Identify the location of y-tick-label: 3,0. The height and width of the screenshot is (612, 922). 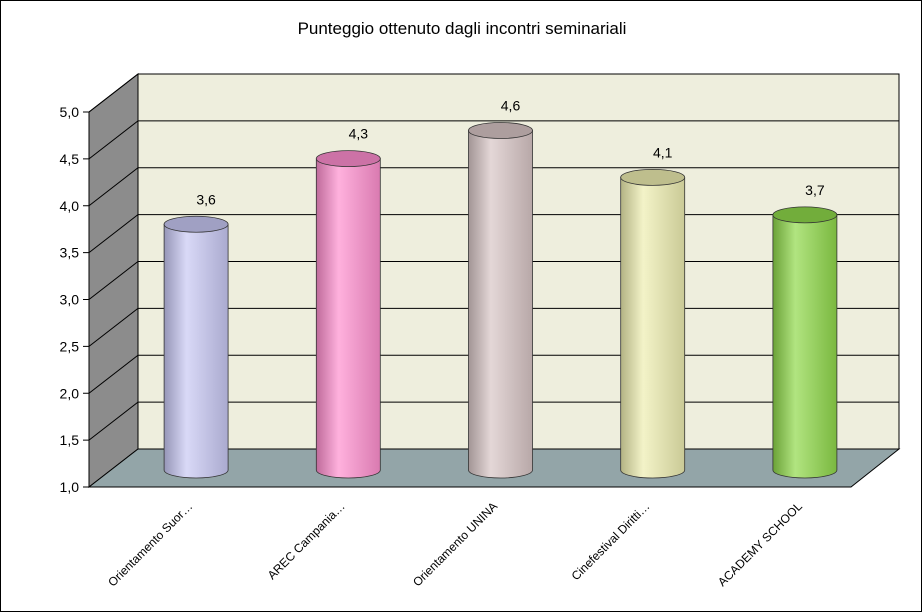
(70, 300).